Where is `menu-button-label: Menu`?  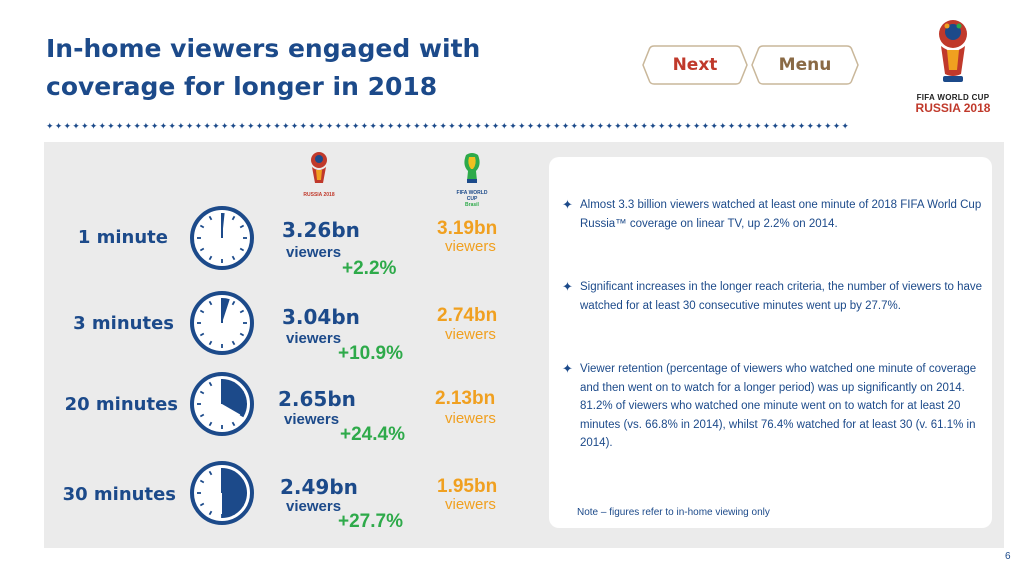
menu-button-label: Menu is located at coordinates (805, 65).